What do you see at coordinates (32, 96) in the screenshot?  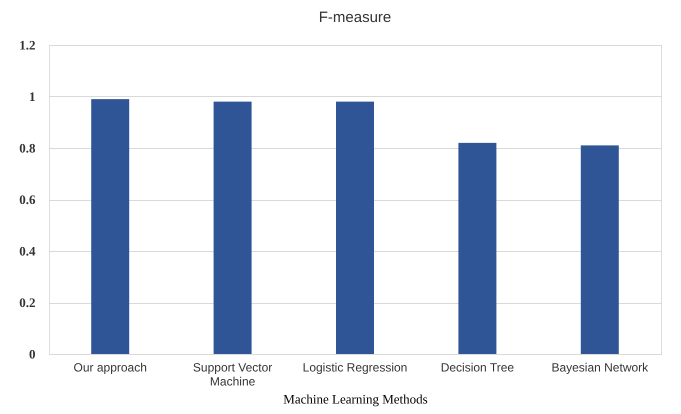 I see `y-tick-label: 1` at bounding box center [32, 96].